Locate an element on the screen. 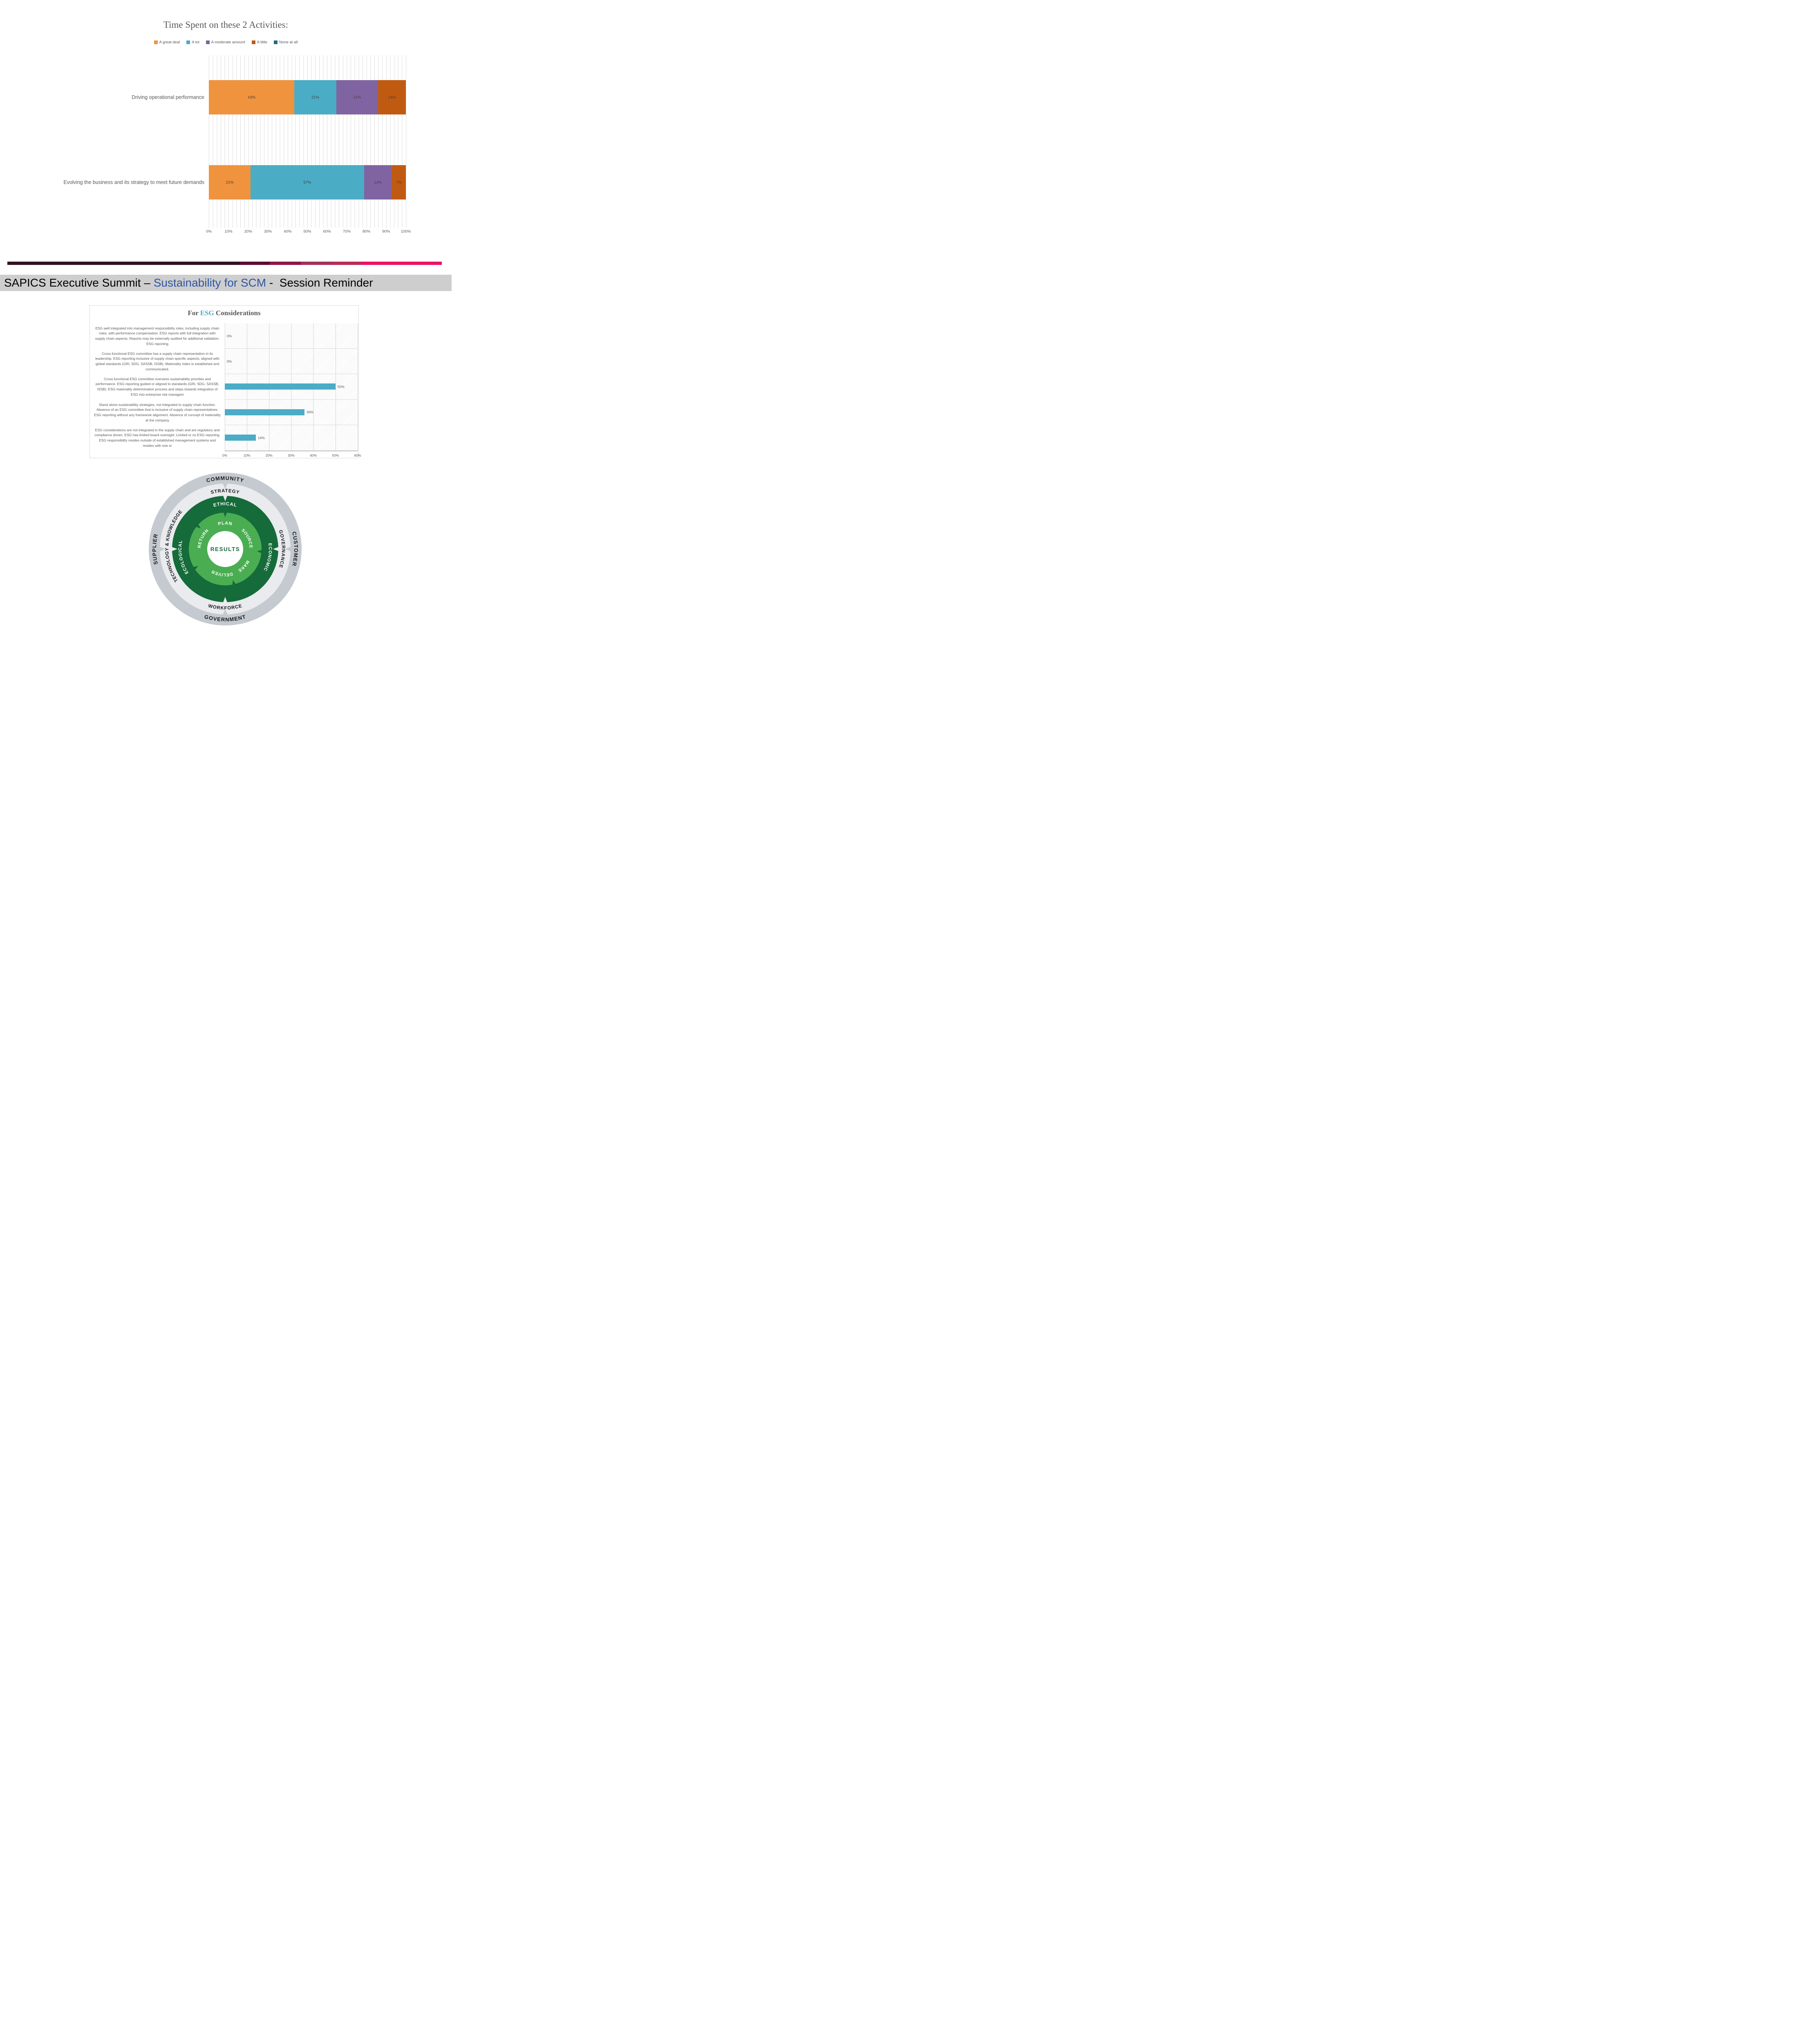  bar-segment: 7% is located at coordinates (399, 182).